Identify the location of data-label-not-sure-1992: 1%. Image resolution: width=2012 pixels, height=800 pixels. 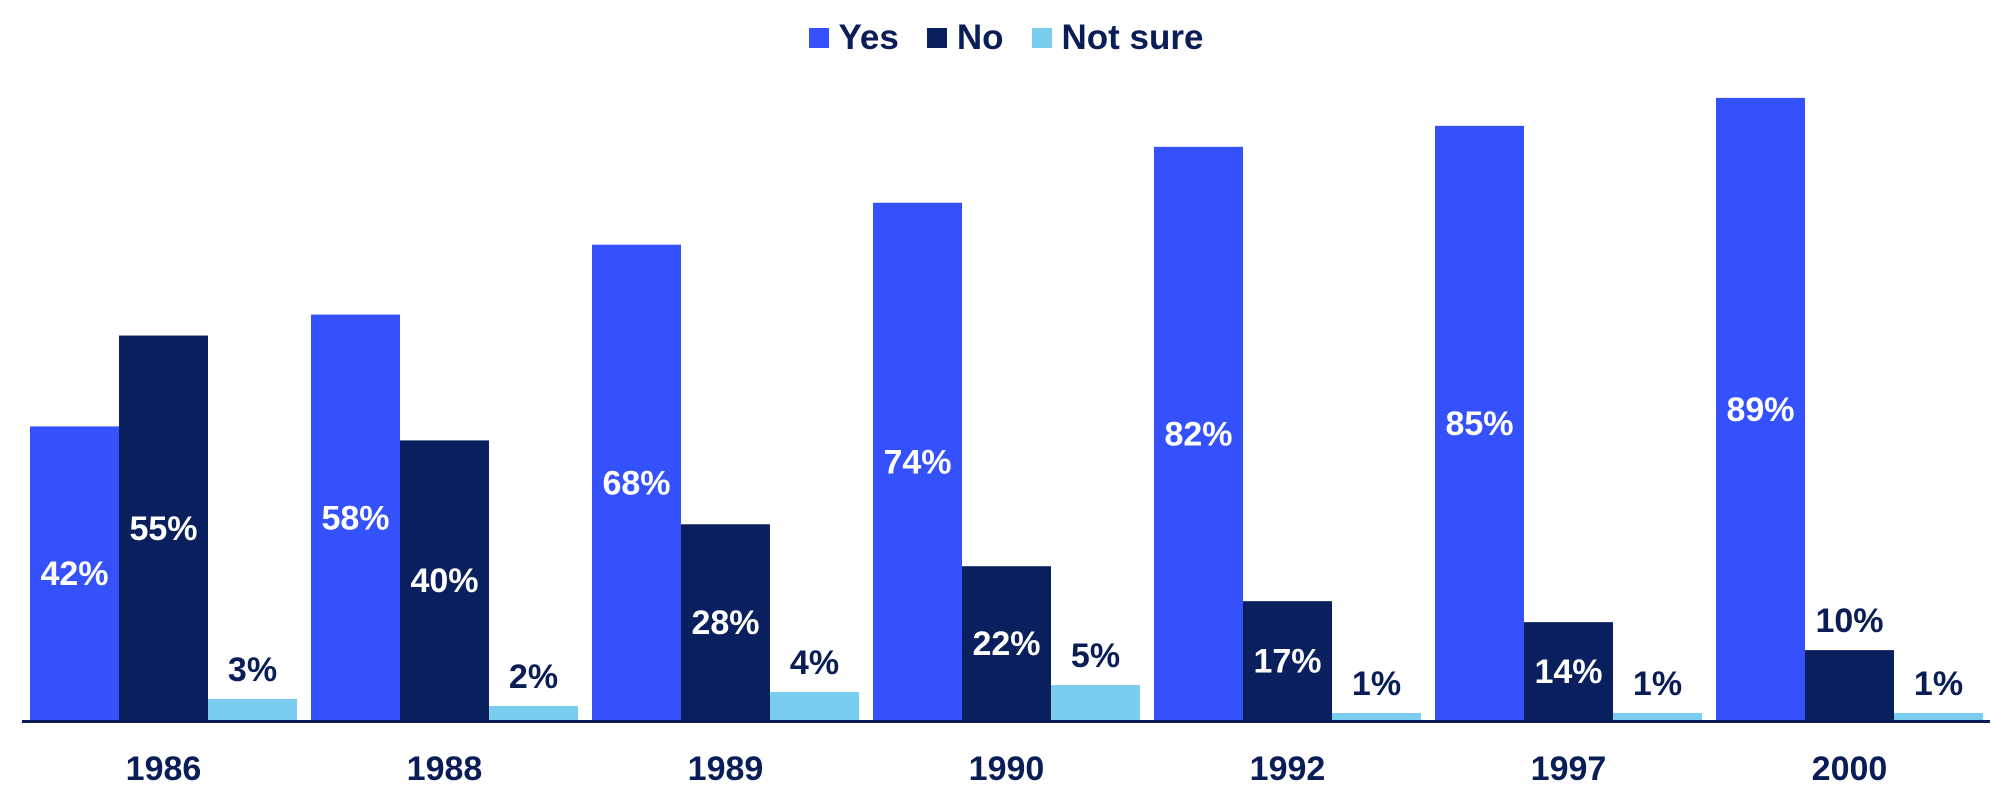
(1376, 684).